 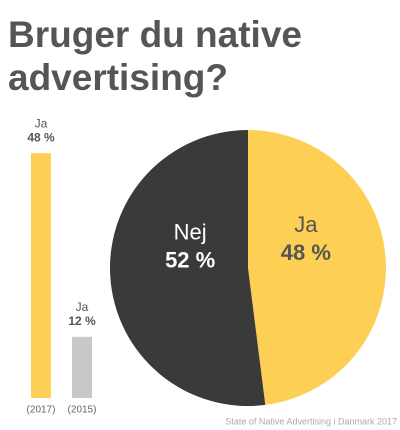 I want to click on chart-title: Bruger du native, so click(x=155, y=34).